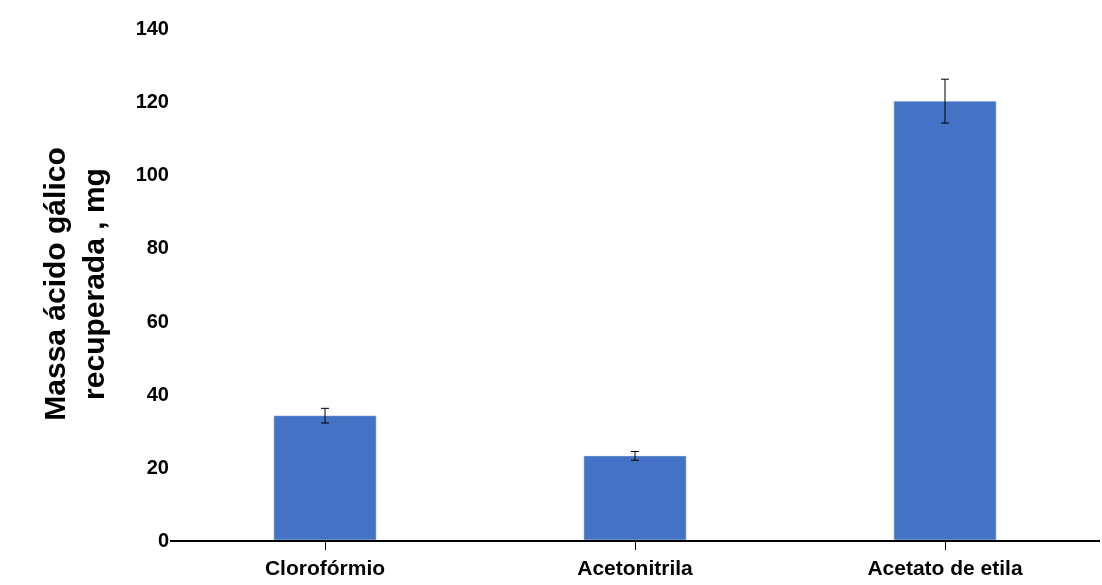 Image resolution: width=1102 pixels, height=585 pixels. Describe the element at coordinates (635, 567) in the screenshot. I see `x-tick-label: Acetonitrila` at that location.